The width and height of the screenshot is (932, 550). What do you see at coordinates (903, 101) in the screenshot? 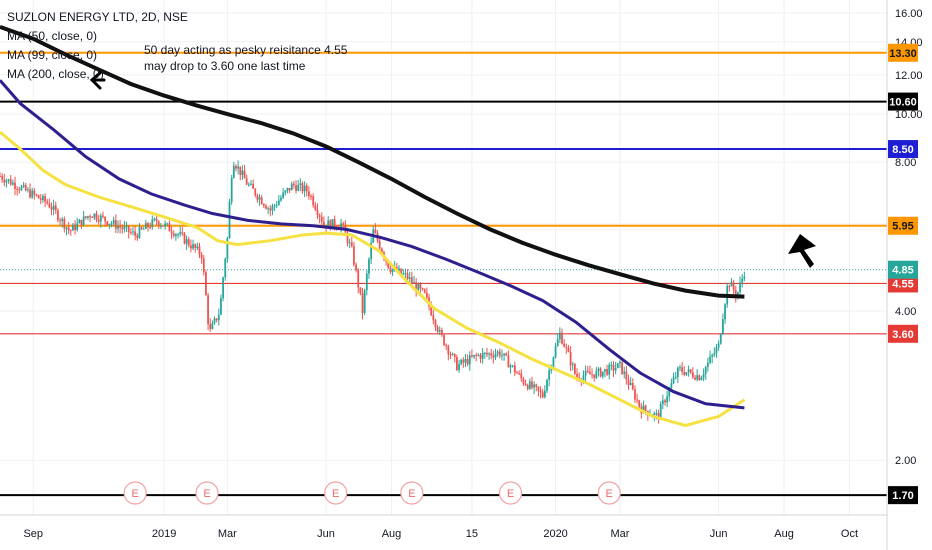
I see `price-tag-10.60-box` at bounding box center [903, 101].